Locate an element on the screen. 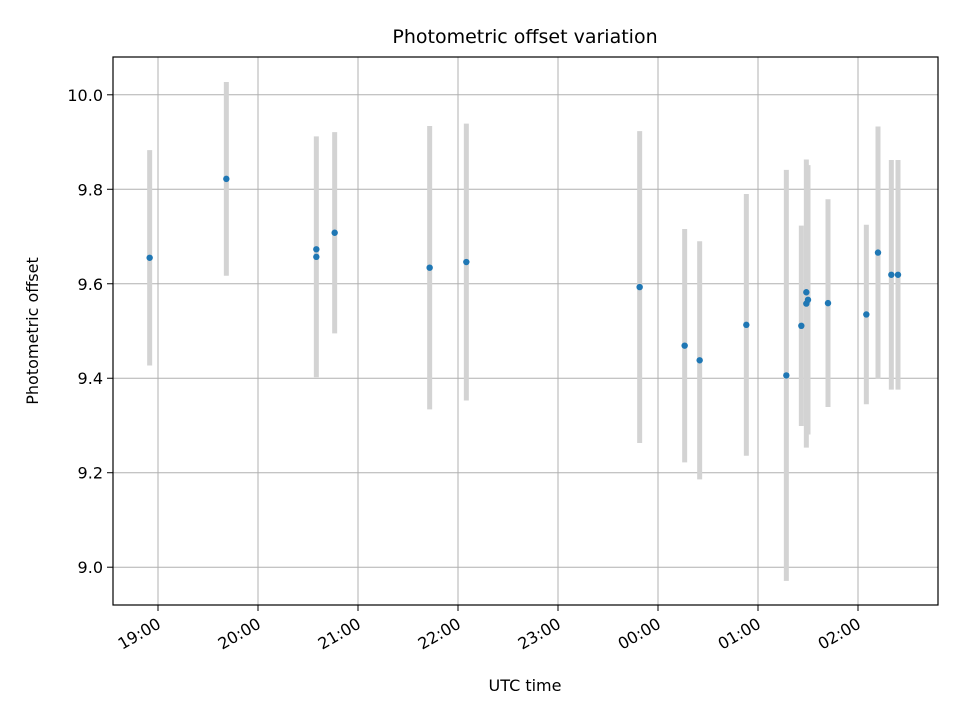  x-tick-label: 20:00 is located at coordinates (239, 634).